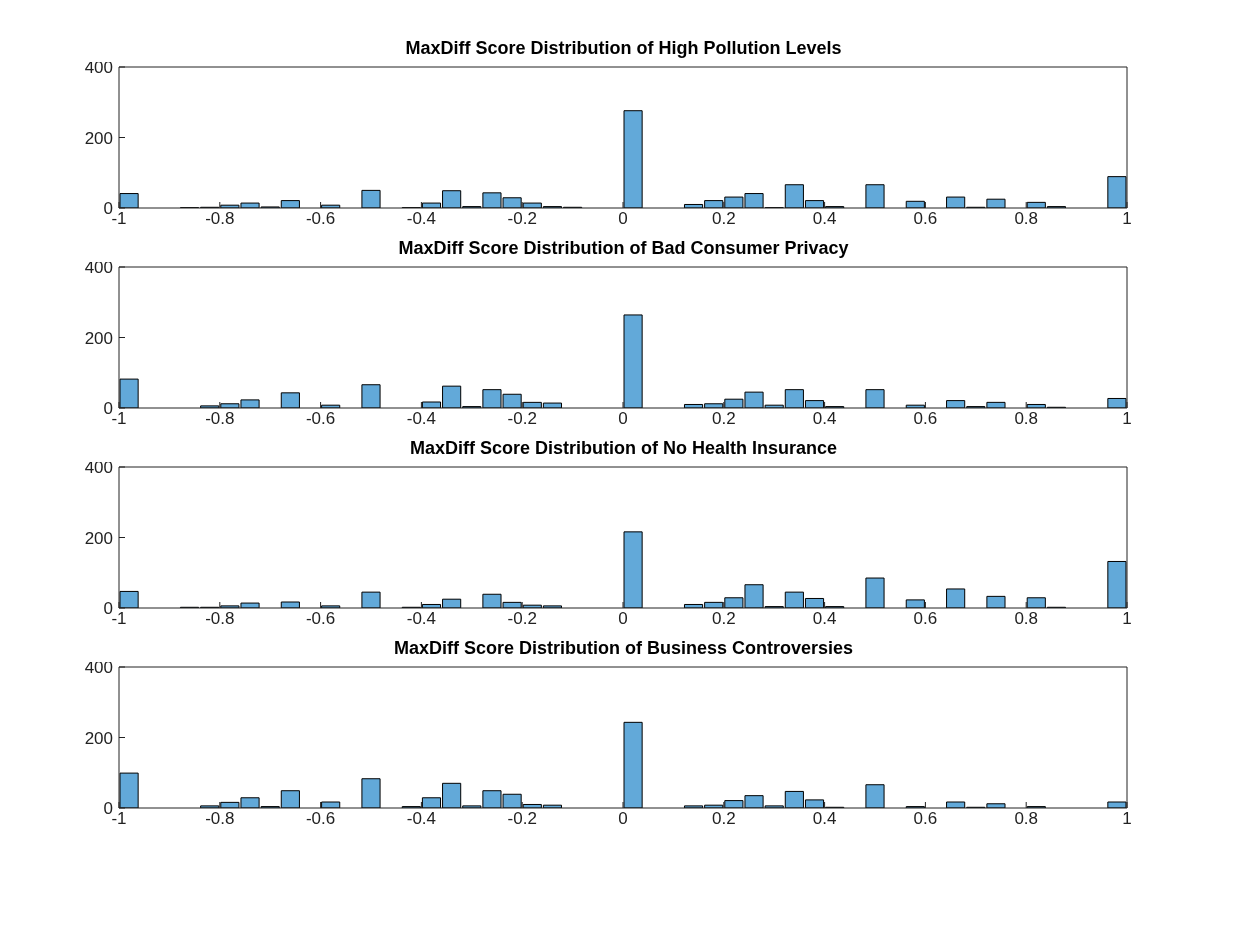 The image size is (1255, 939). Describe the element at coordinates (623, 448) in the screenshot. I see `chart-title: MaxDiff Score Distribution of No Health Insurance` at that location.